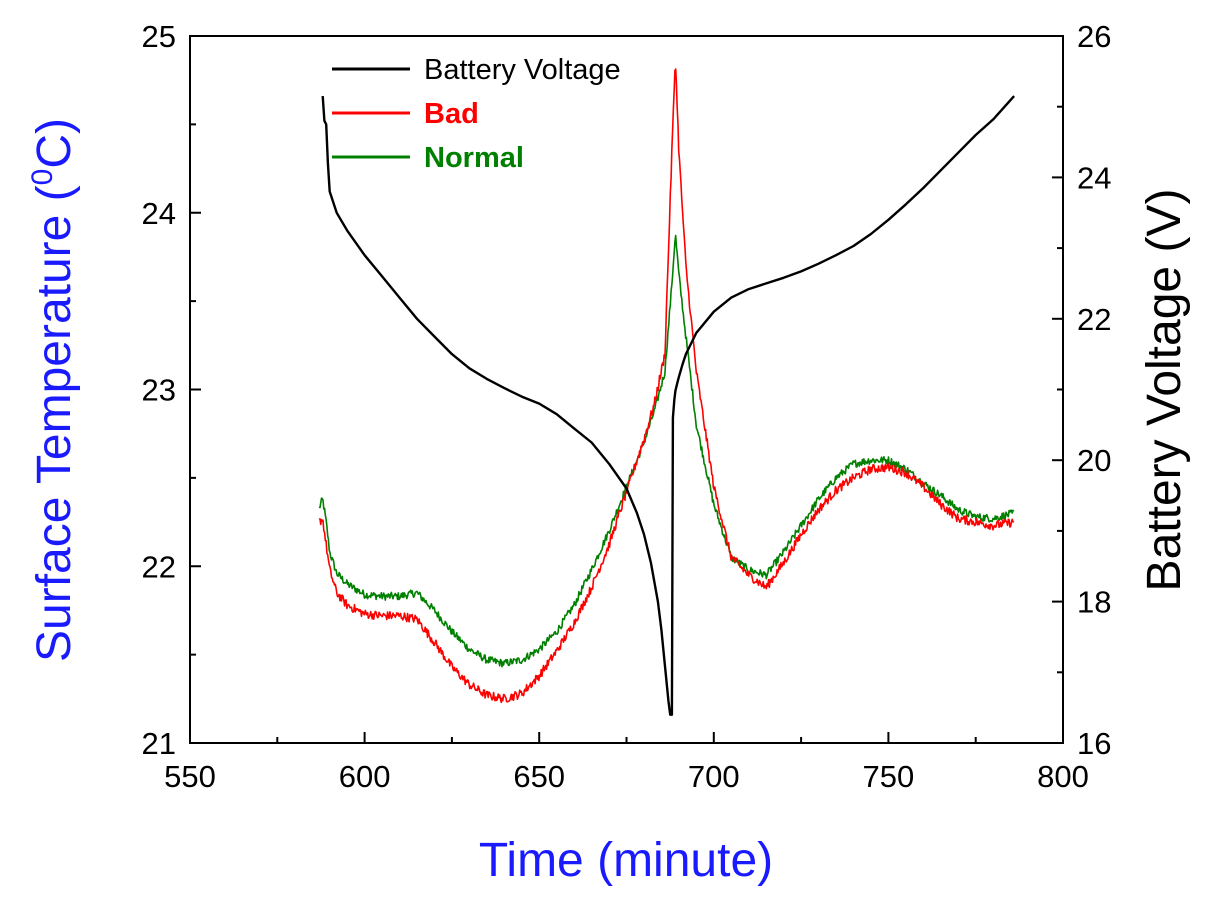  What do you see at coordinates (159, 36) in the screenshot?
I see `y-left-tick-label: 25` at bounding box center [159, 36].